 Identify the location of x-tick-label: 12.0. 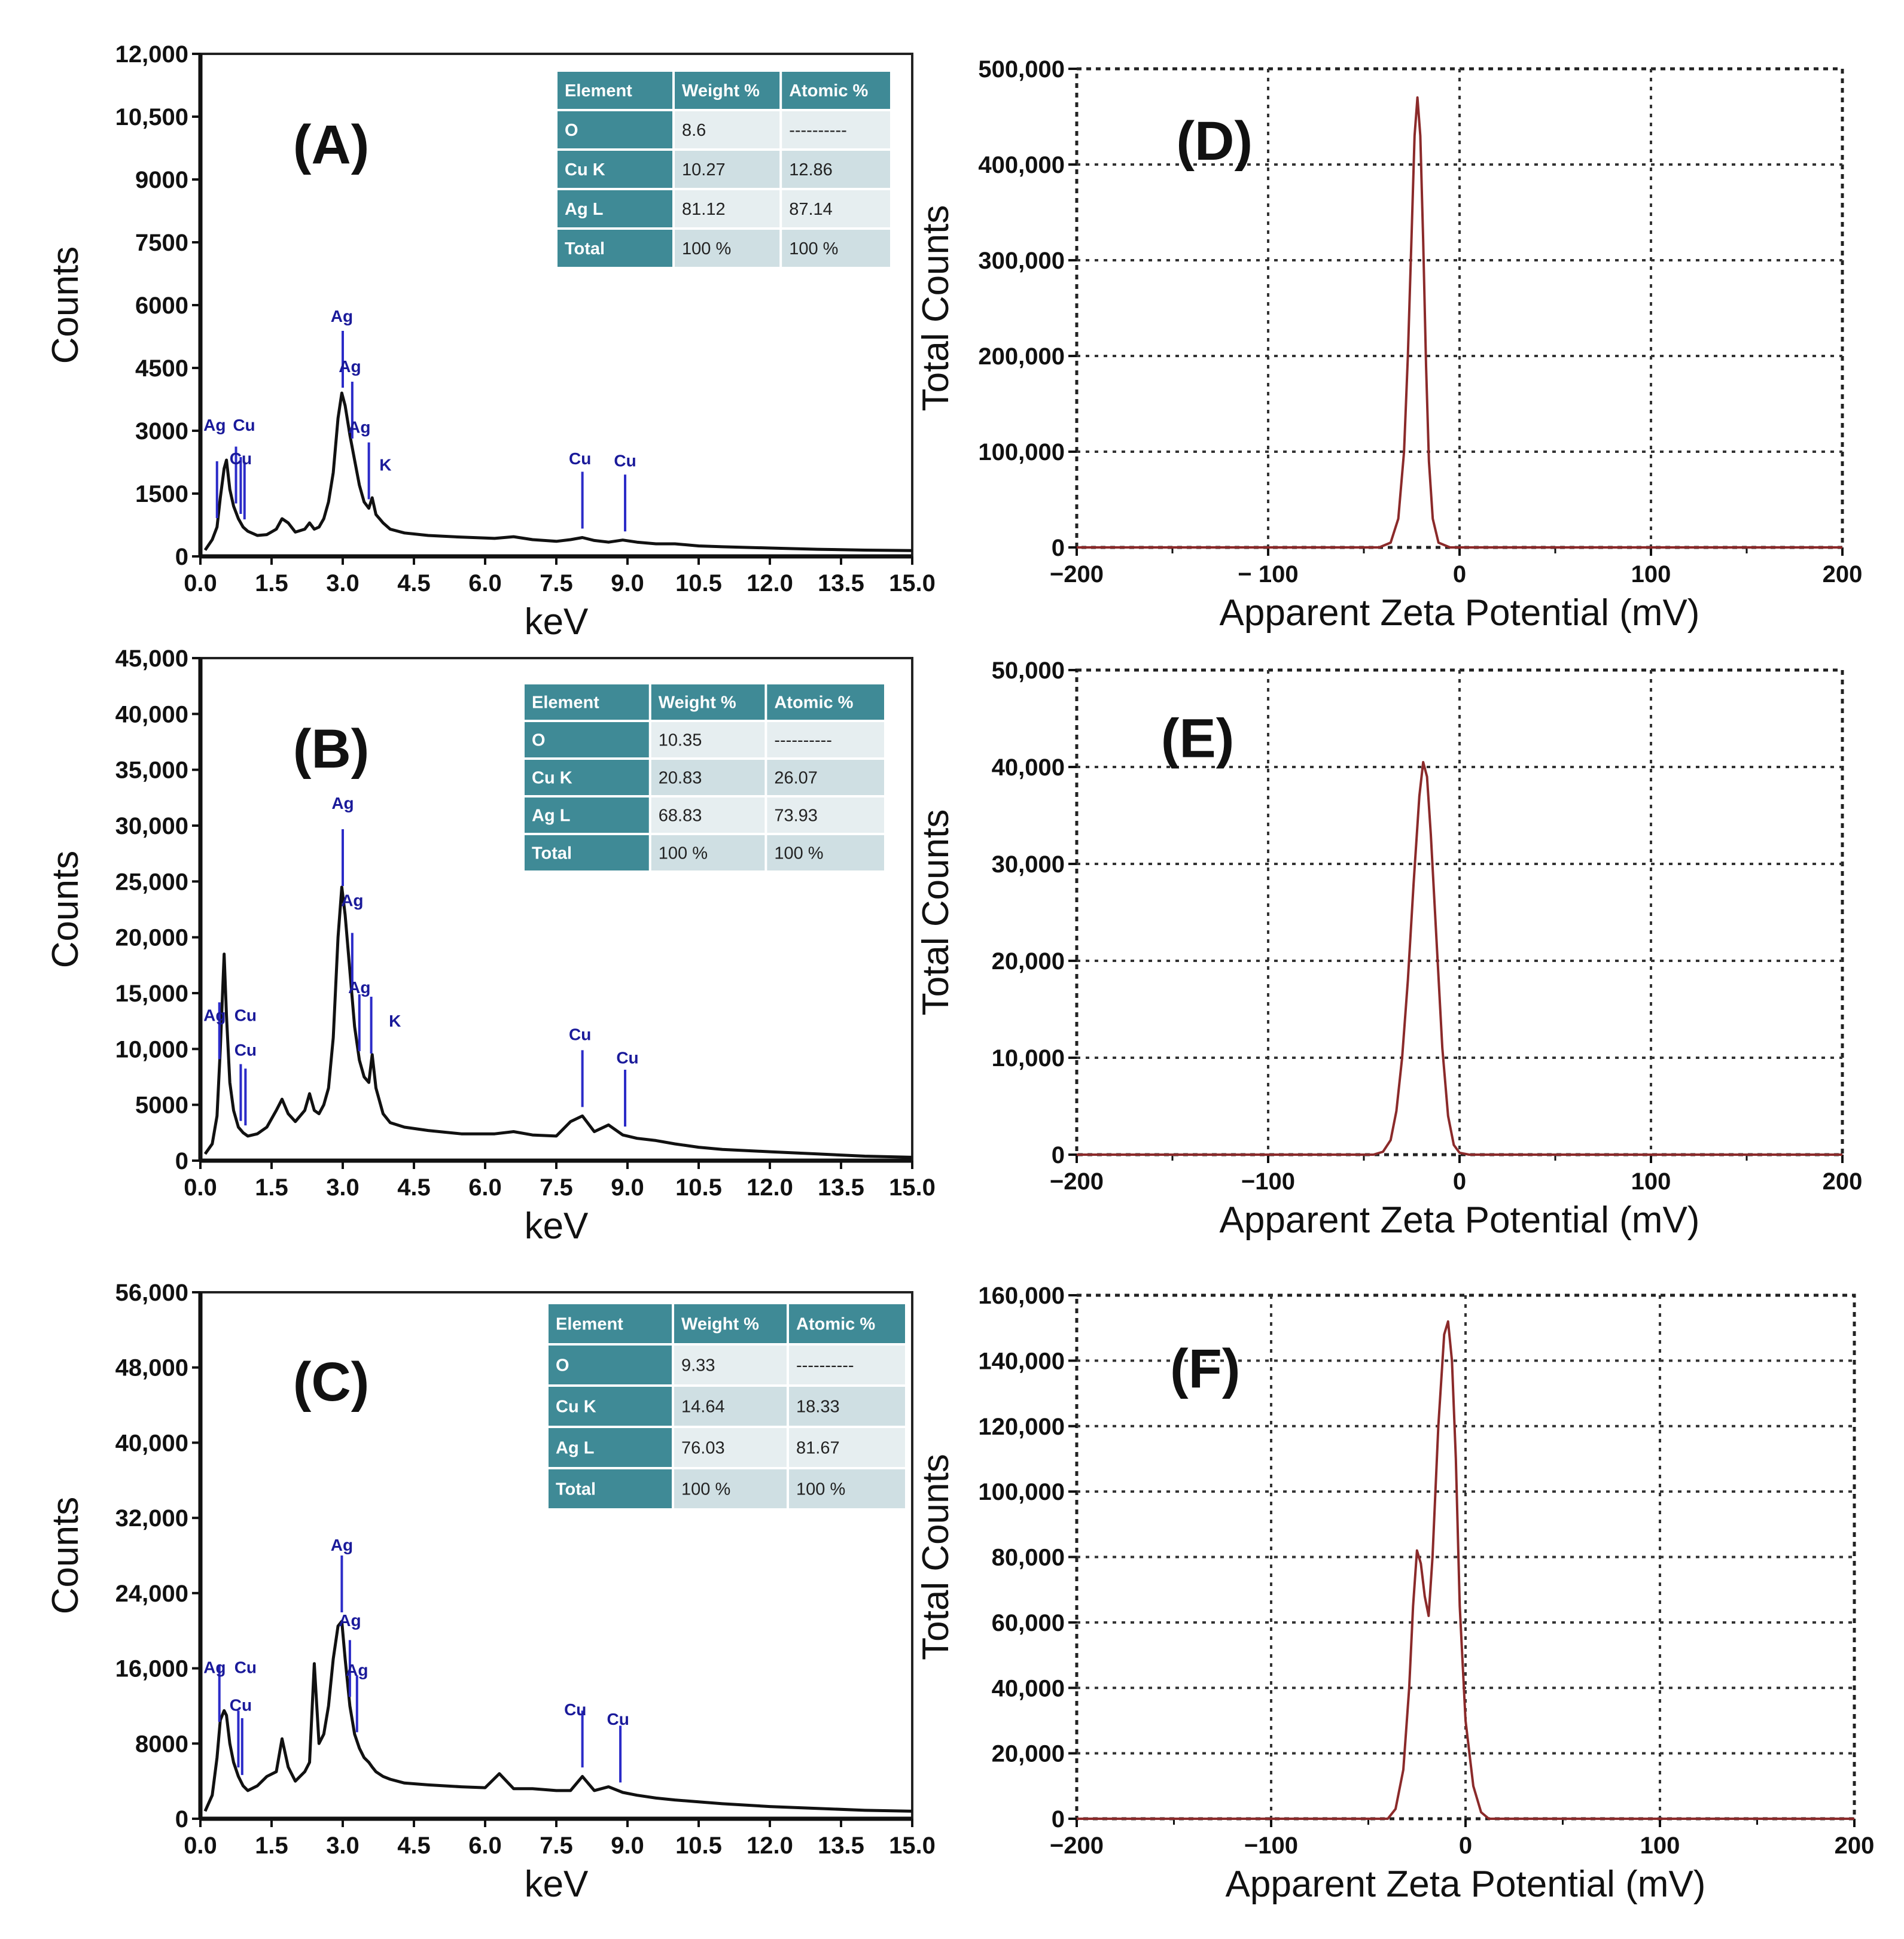
(770, 583).